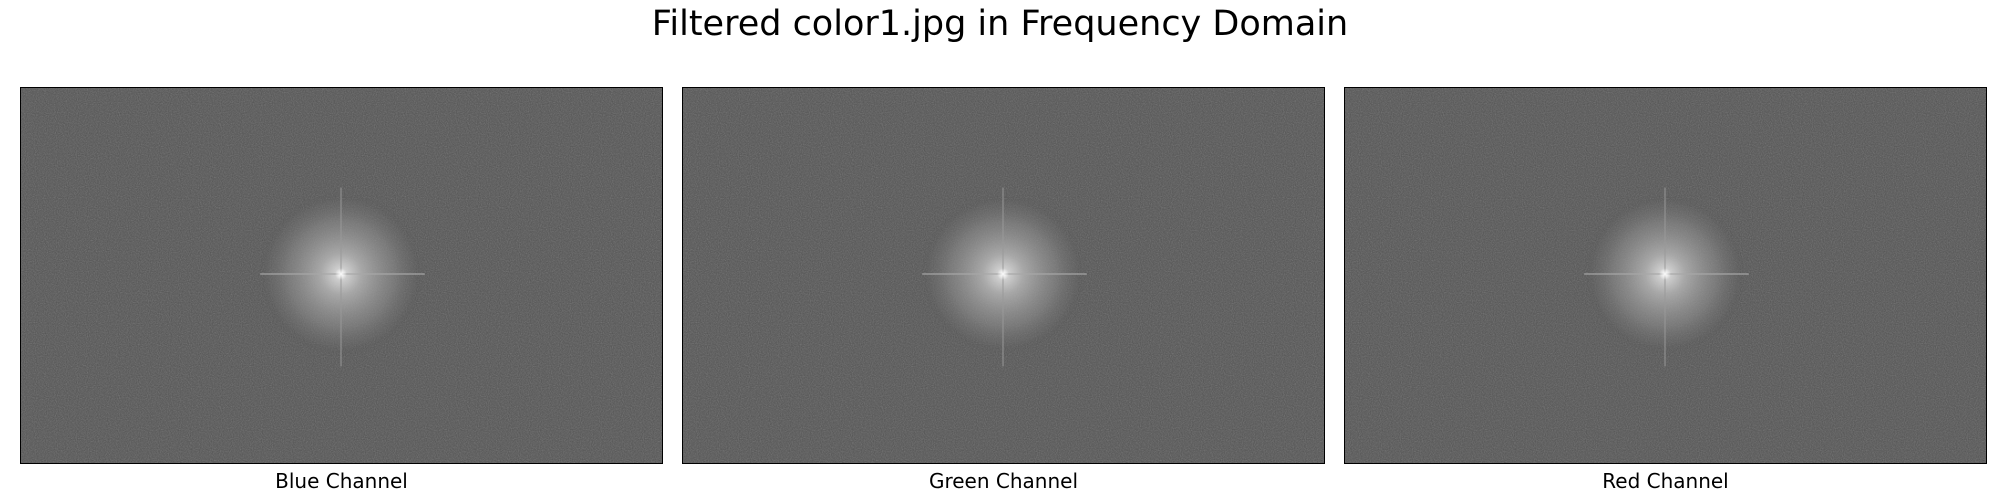 The width and height of the screenshot is (2000, 500). What do you see at coordinates (1003, 481) in the screenshot?
I see `green-channel-label: Green Channel` at bounding box center [1003, 481].